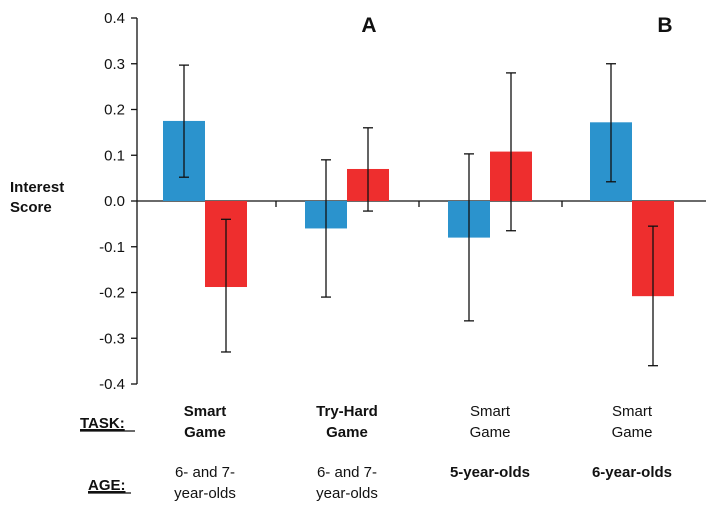  Describe the element at coordinates (114, 155) in the screenshot. I see `y-tick-label: 0.1` at that location.